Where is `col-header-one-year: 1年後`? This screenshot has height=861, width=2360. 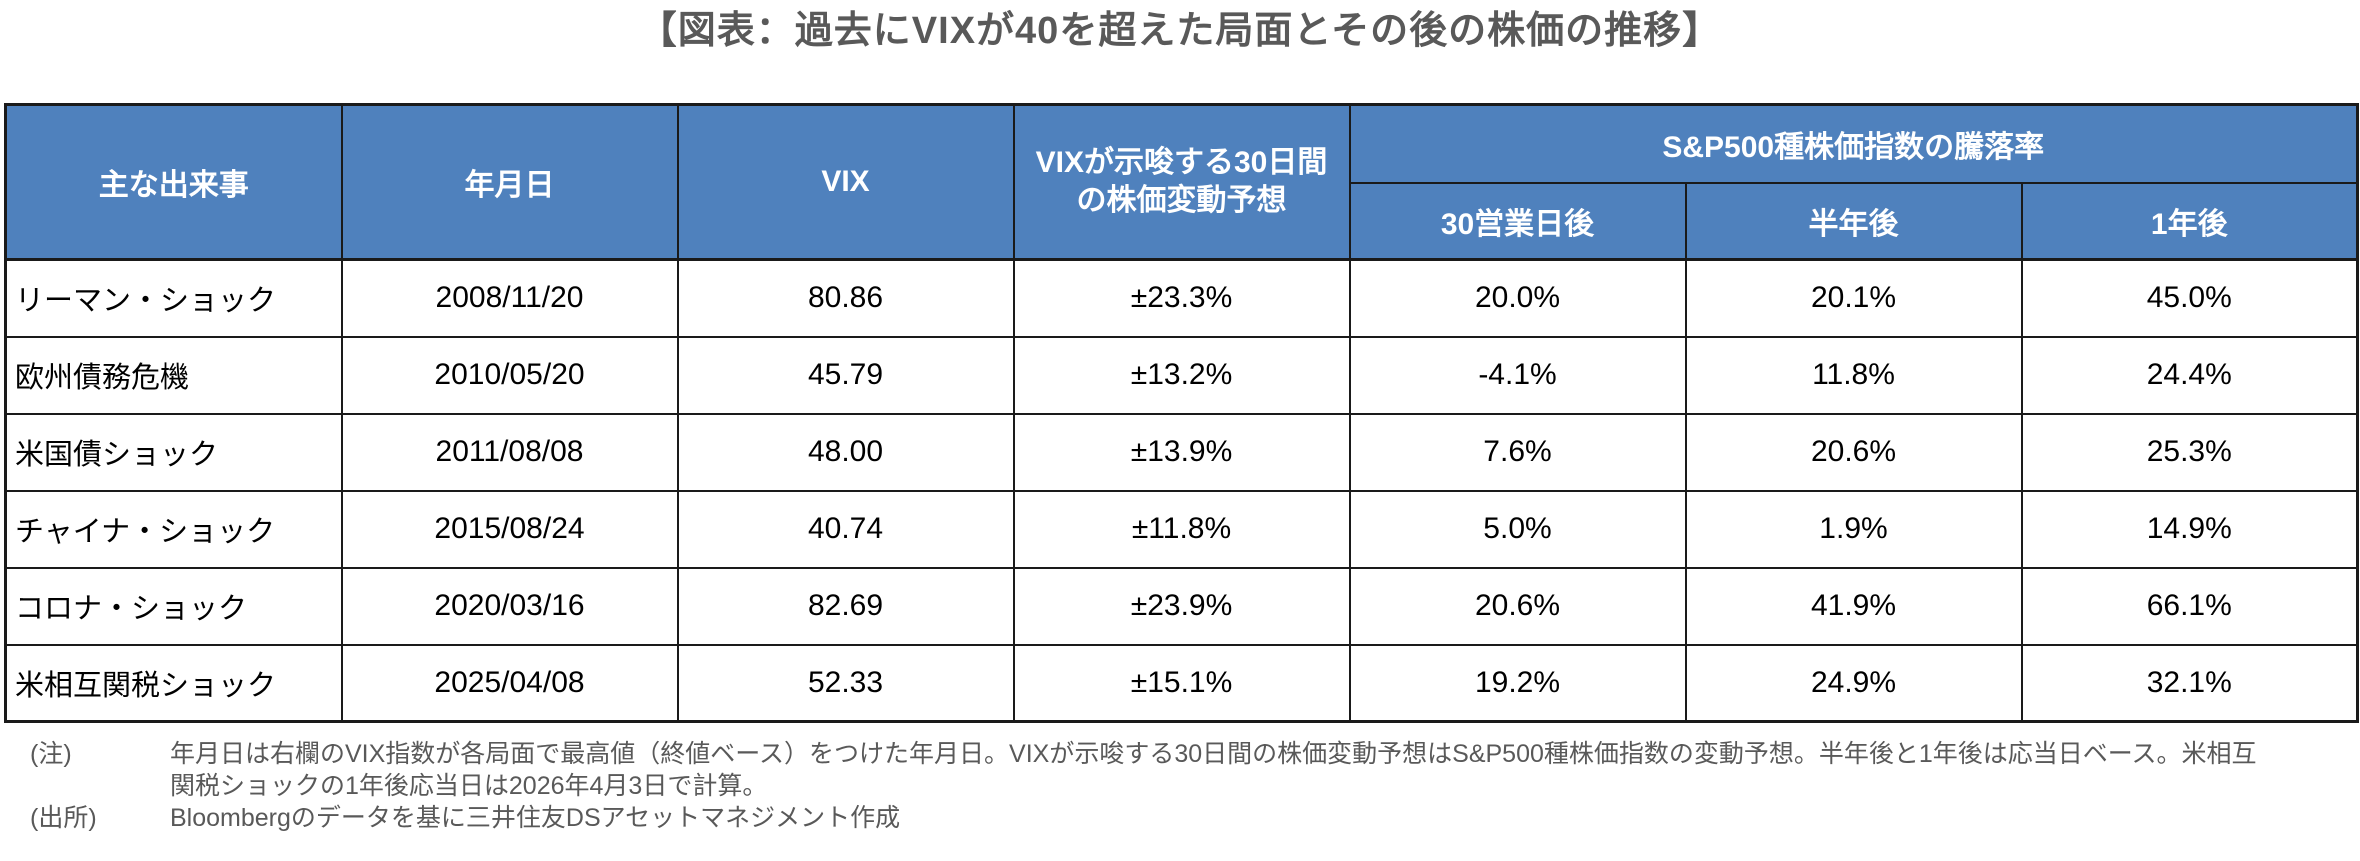
col-header-one-year: 1年後 is located at coordinates (2189, 221).